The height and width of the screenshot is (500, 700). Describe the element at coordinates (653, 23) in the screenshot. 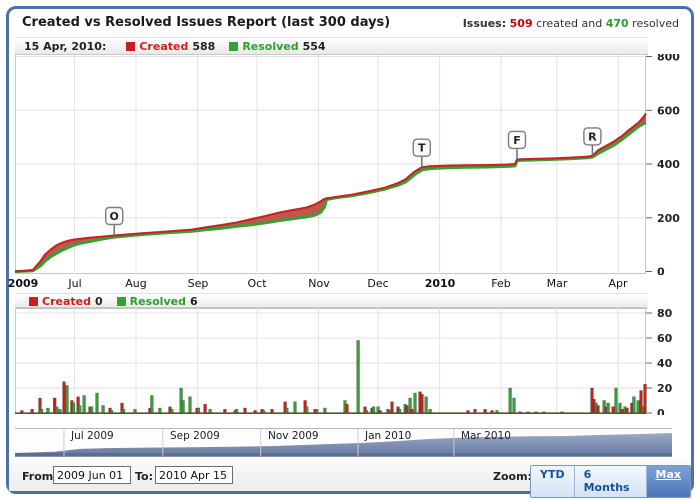

I see `issues-resolved-text: resolved` at that location.